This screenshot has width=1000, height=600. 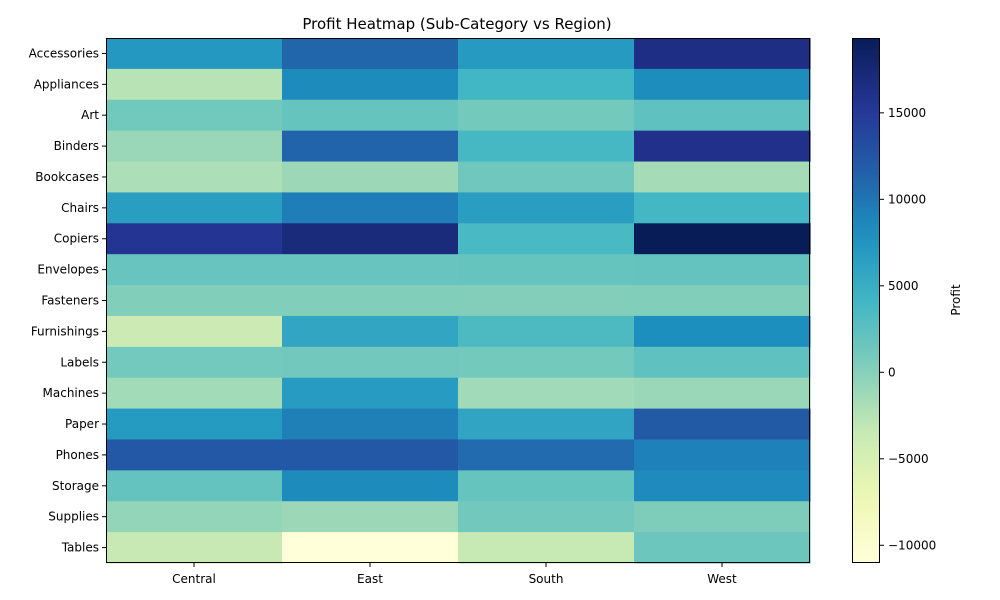 I want to click on y-tick-label: Storage, so click(x=75, y=486).